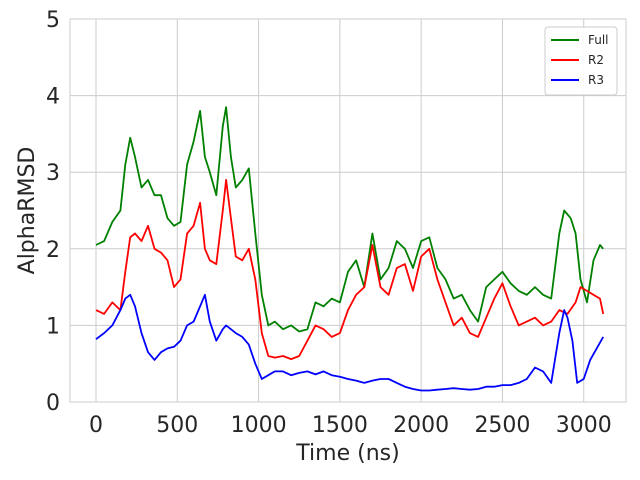 This screenshot has width=640, height=480. I want to click on legend-label: R2, so click(596, 60).